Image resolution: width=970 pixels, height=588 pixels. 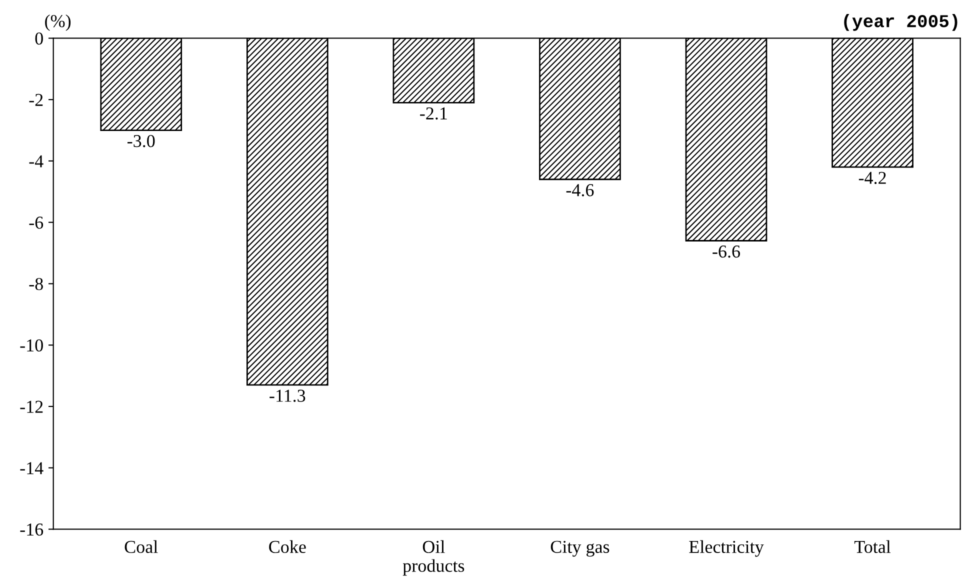 What do you see at coordinates (36, 161) in the screenshot?
I see `y-tick-label: -4` at bounding box center [36, 161].